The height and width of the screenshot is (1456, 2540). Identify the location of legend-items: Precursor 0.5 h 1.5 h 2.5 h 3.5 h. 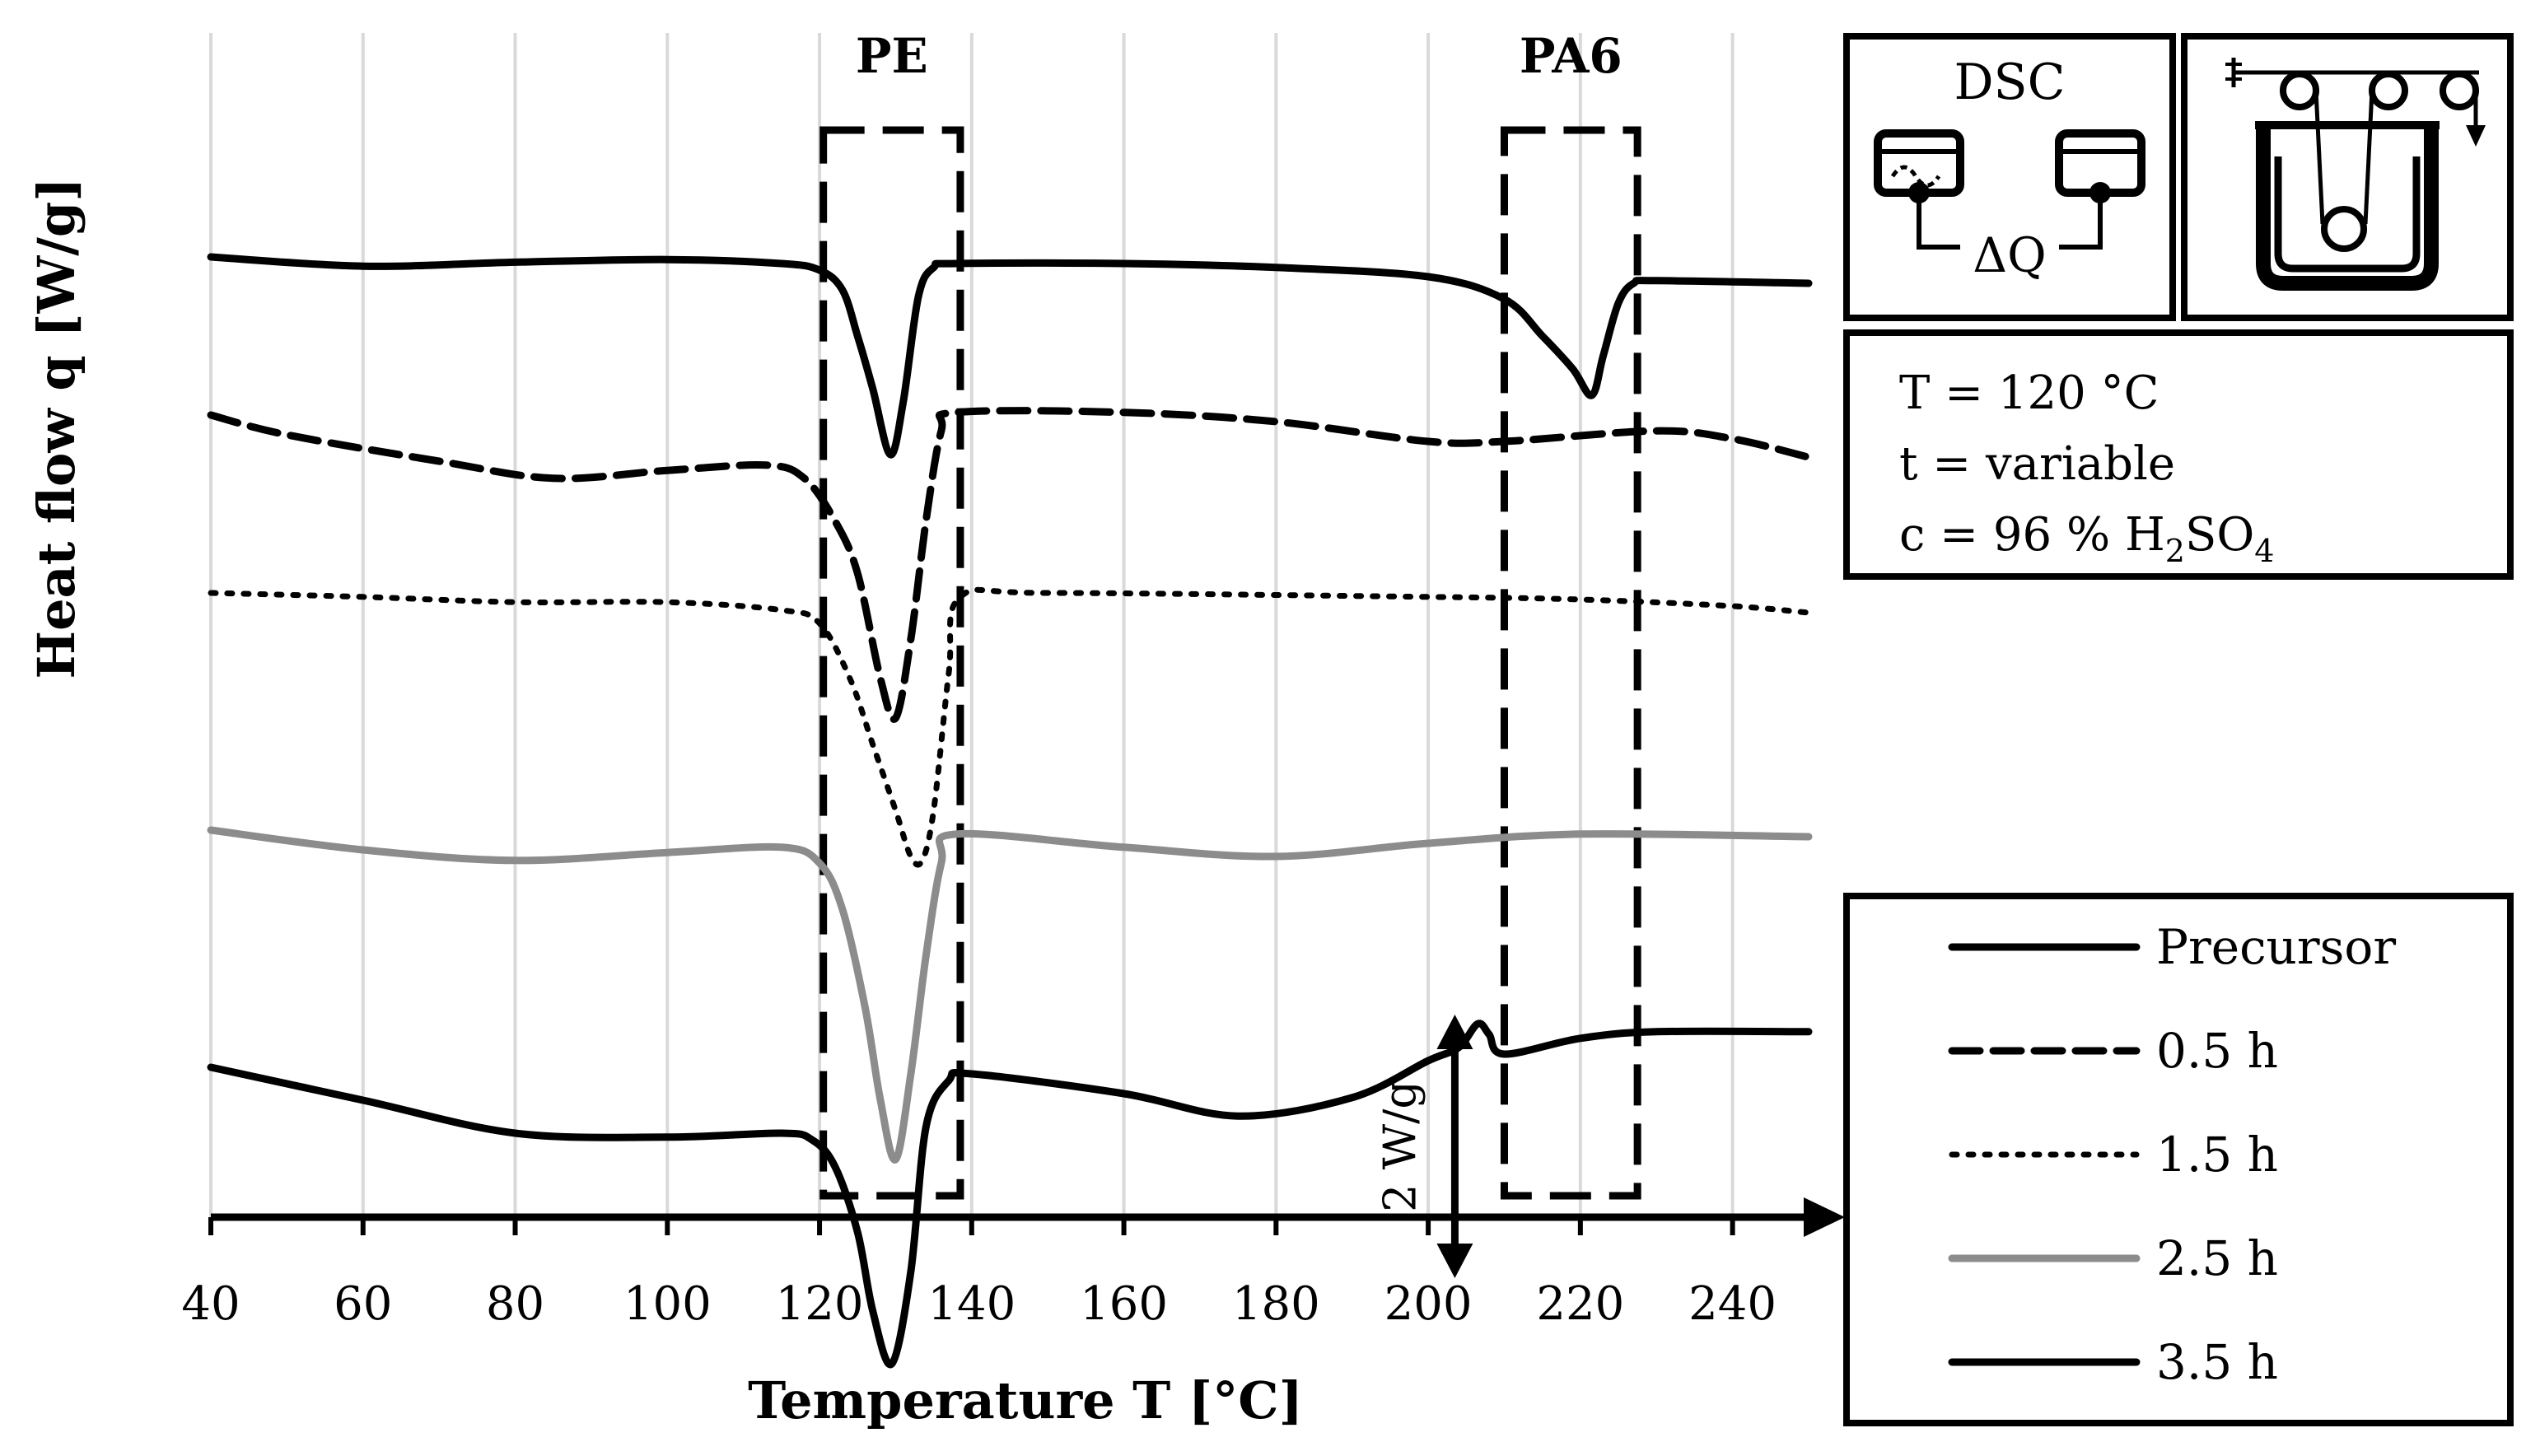
(2172, 1154).